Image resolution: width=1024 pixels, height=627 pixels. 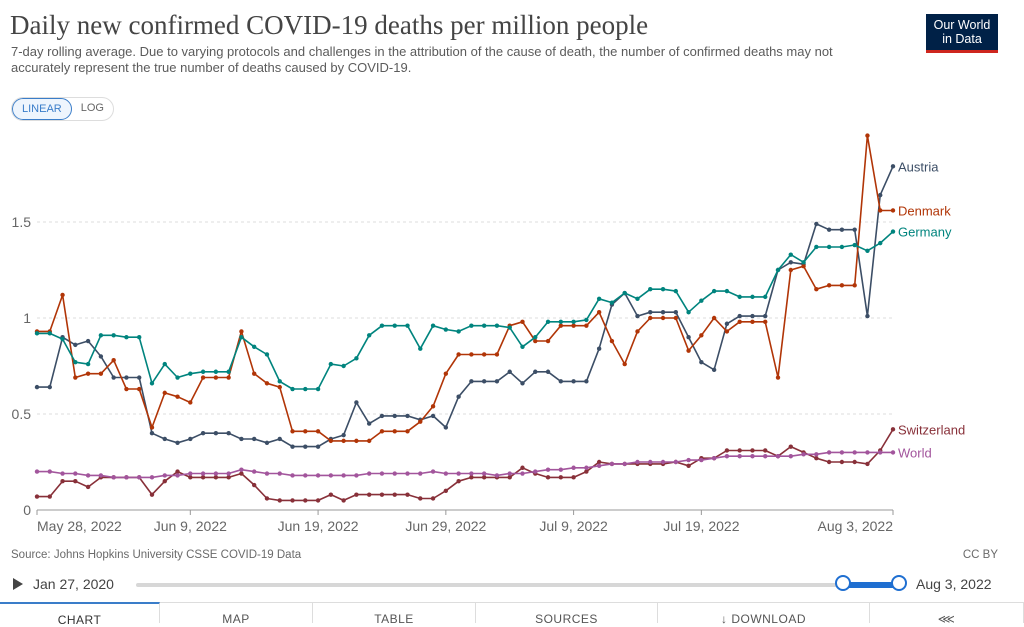 I want to click on series-label-world: World, so click(x=915, y=452).